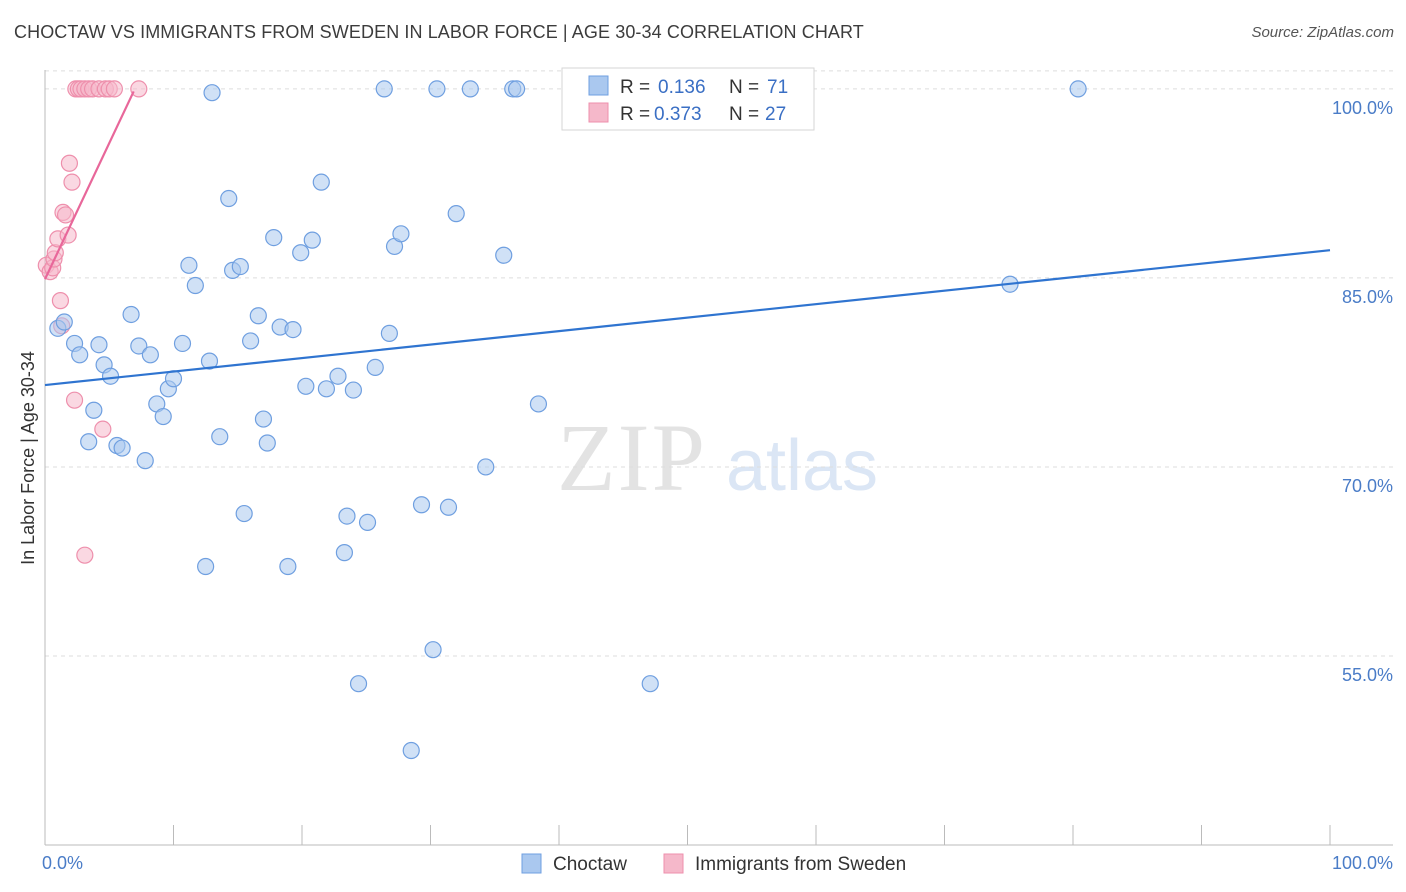 This screenshot has width=1406, height=892. I want to click on y-tick-label: 100.0%, so click(1362, 108).